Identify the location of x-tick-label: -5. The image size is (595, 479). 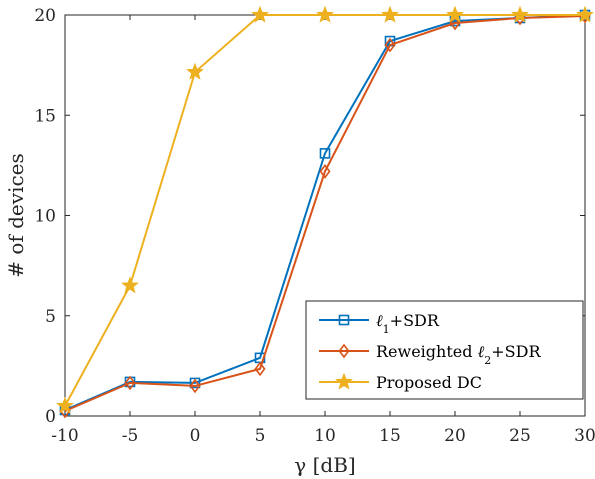
(130, 436).